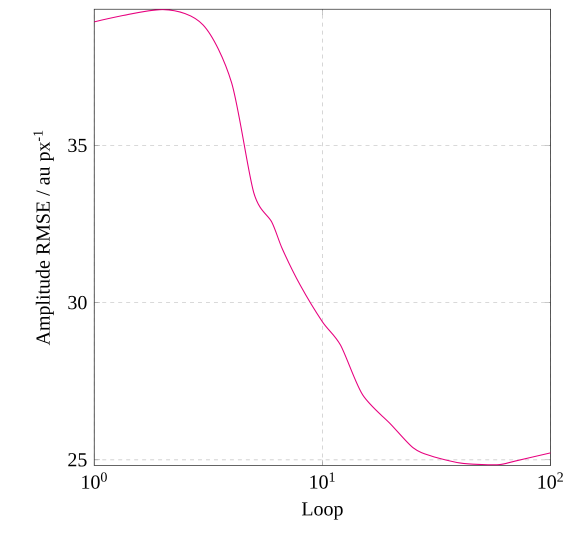 This screenshot has width=571, height=544. I want to click on x-tick-label: 10$^{2}$, so click(550, 480).